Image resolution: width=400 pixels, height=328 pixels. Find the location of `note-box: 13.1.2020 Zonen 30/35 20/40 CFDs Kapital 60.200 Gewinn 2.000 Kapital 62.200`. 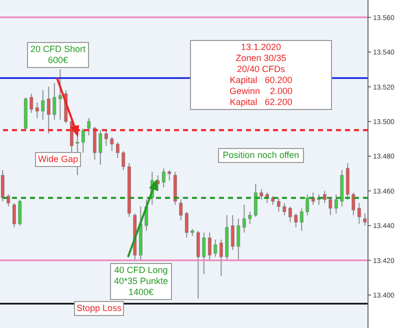

note-box: 13.1.2020 Zonen 30/35 20/40 CFDs Kapital 60.200 Gewinn 2.000 Kapital 62.200 is located at coordinates (261, 75).